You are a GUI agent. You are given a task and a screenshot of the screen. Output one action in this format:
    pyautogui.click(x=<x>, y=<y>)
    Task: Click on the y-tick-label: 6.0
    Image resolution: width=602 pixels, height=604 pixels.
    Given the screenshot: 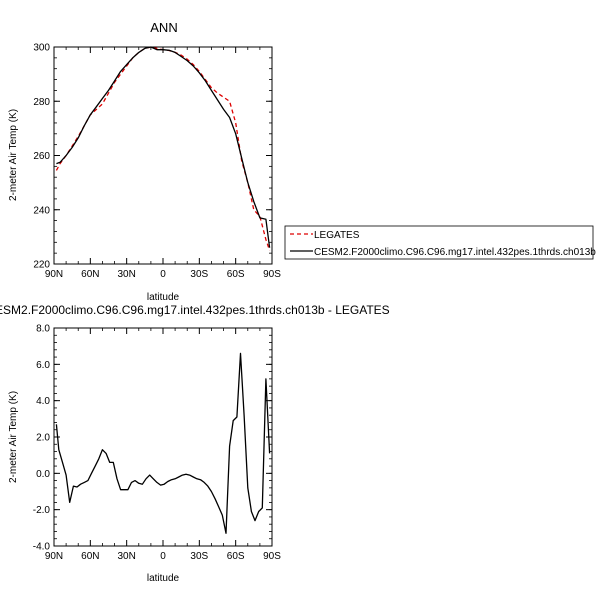 What is the action you would take?
    pyautogui.click(x=43, y=365)
    